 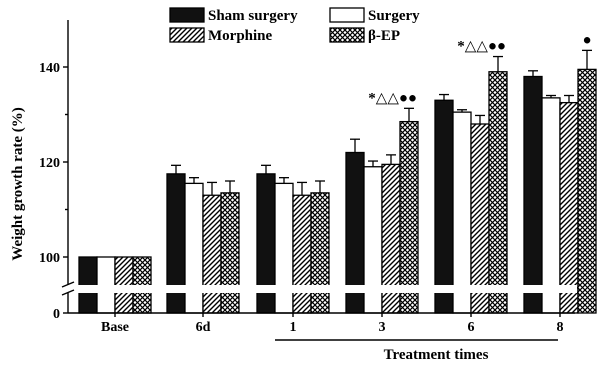 I want to click on axis-break-mark-top, so click(x=68, y=284).